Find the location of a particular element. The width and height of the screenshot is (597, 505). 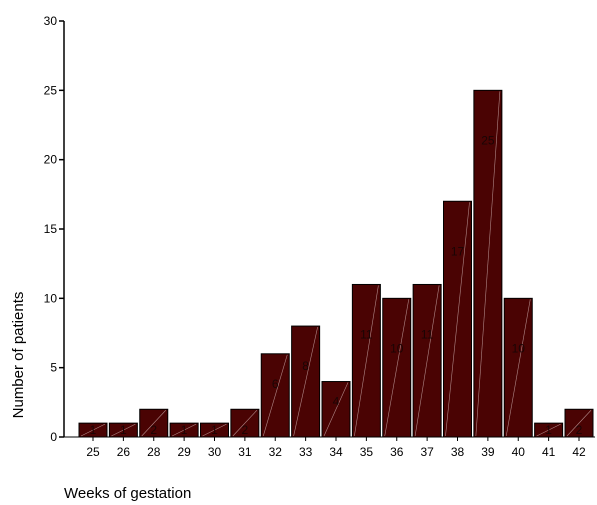

bar-value-label: 17 is located at coordinates (458, 251).